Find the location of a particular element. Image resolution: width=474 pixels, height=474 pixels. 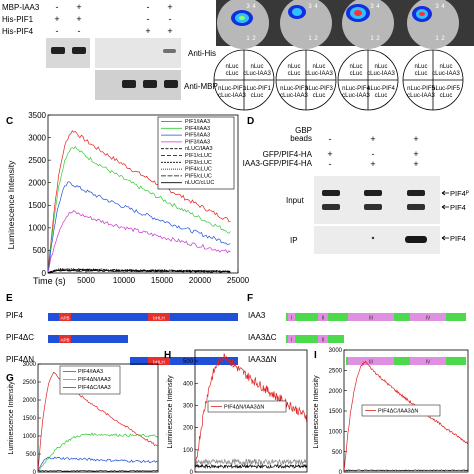

x-tick-label: 10000 is located at coordinates (124, 280).